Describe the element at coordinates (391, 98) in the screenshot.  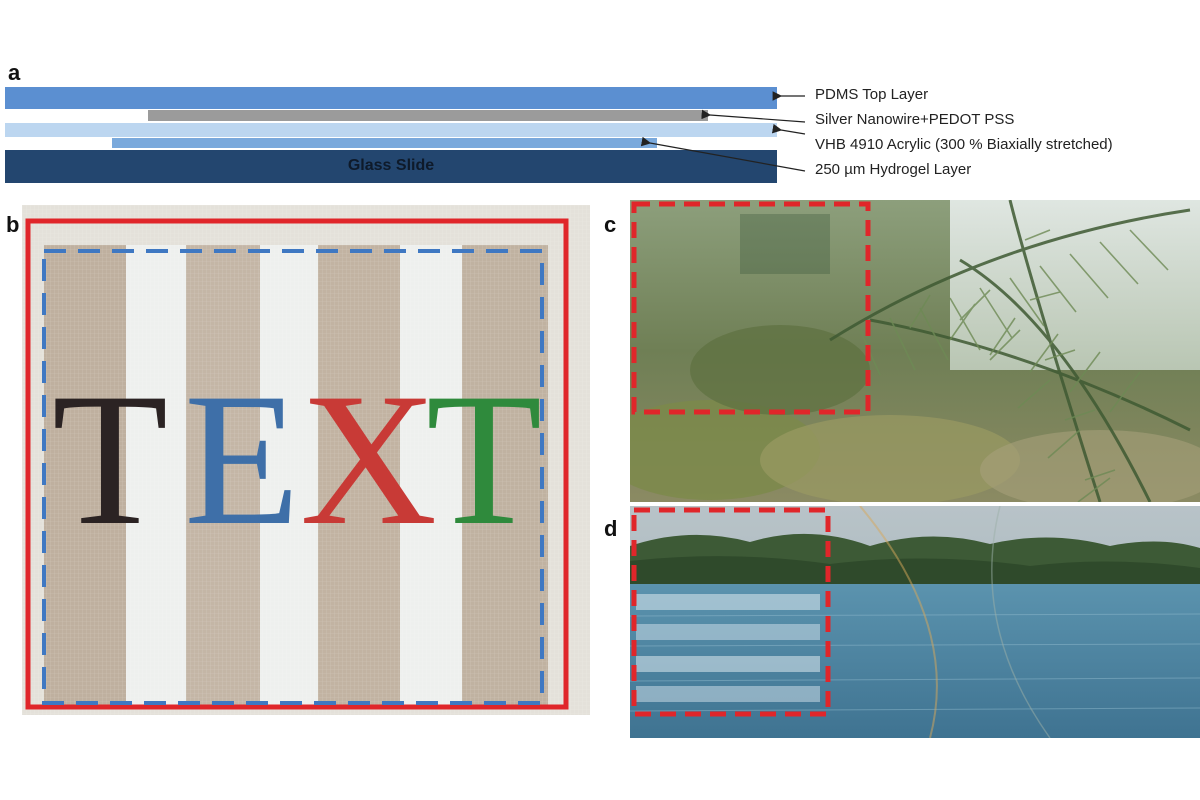
I see `pdms-top-layer` at that location.